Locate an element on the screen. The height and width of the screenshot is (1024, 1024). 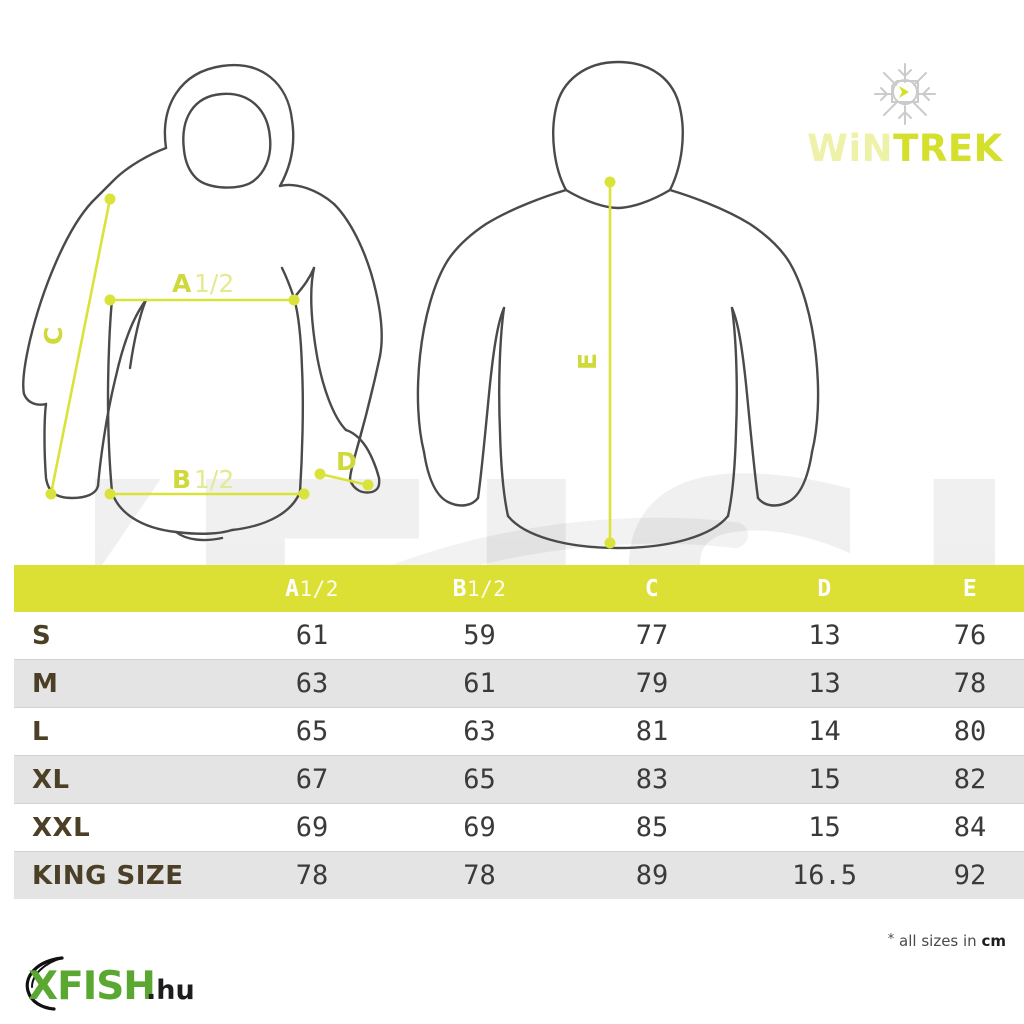
cell-d: 16.5 is located at coordinates (824, 875).